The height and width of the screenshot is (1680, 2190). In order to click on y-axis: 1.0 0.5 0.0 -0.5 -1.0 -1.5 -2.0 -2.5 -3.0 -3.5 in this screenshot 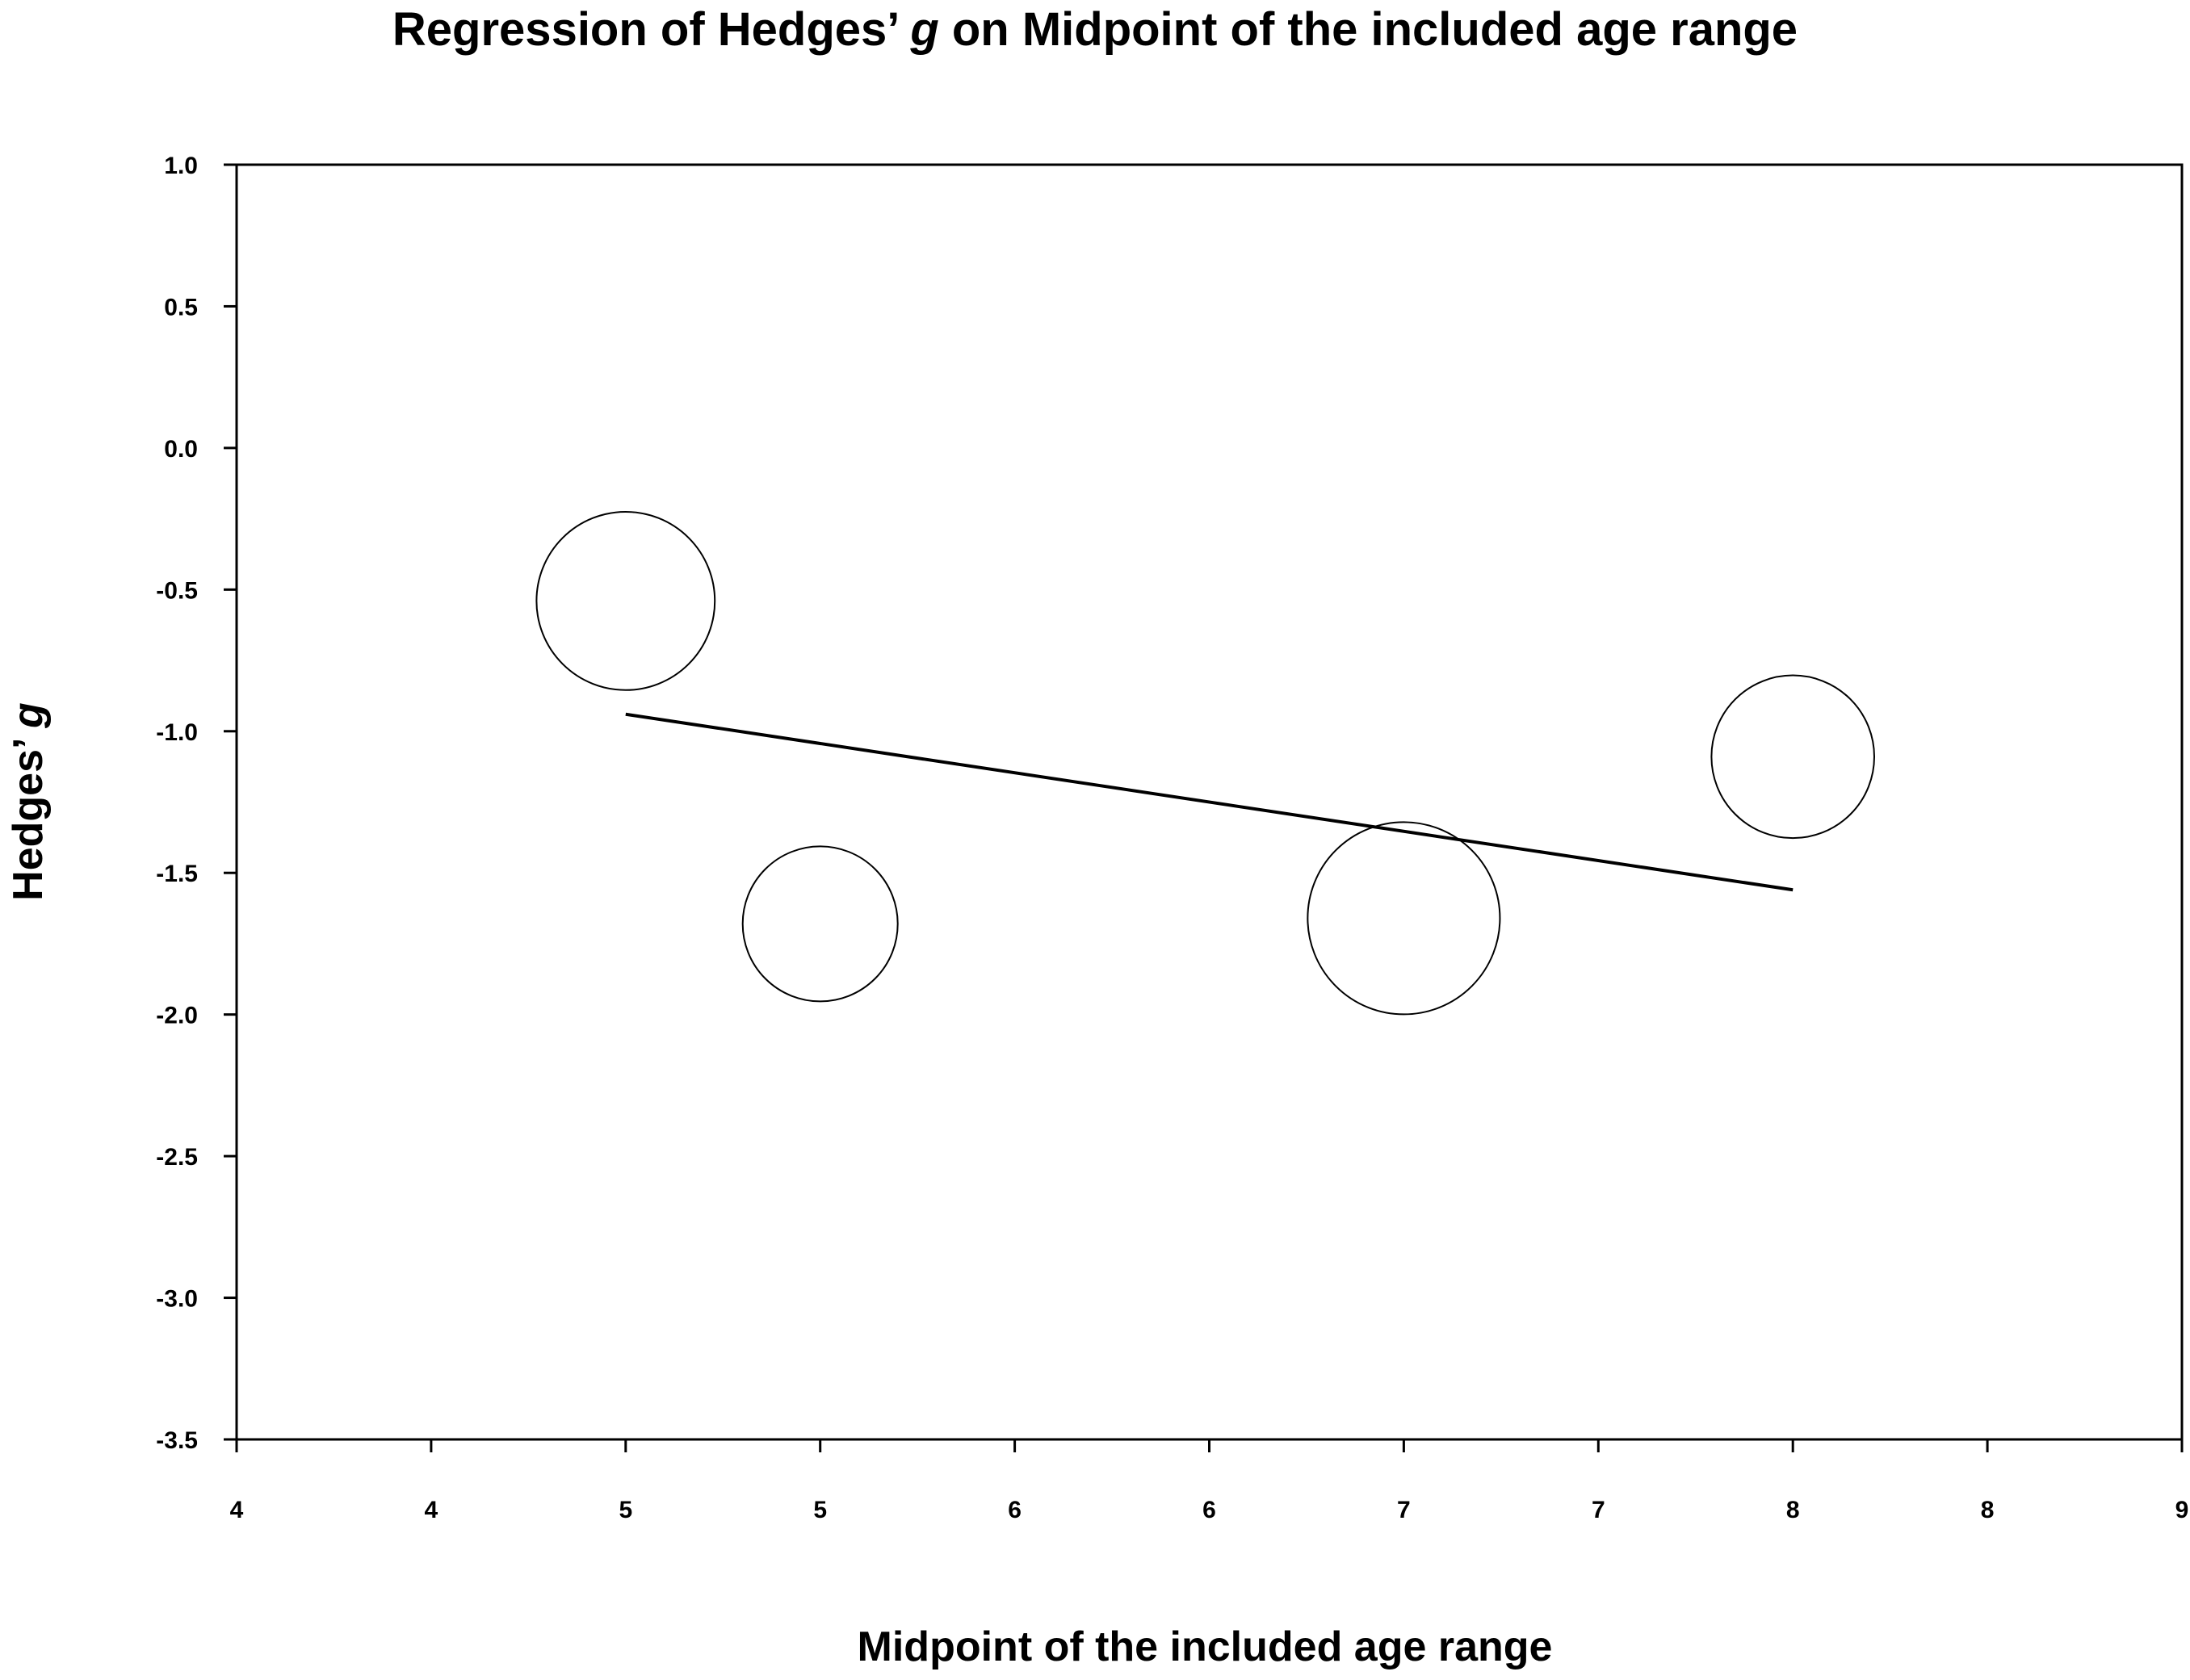, I will do `click(196, 803)`.